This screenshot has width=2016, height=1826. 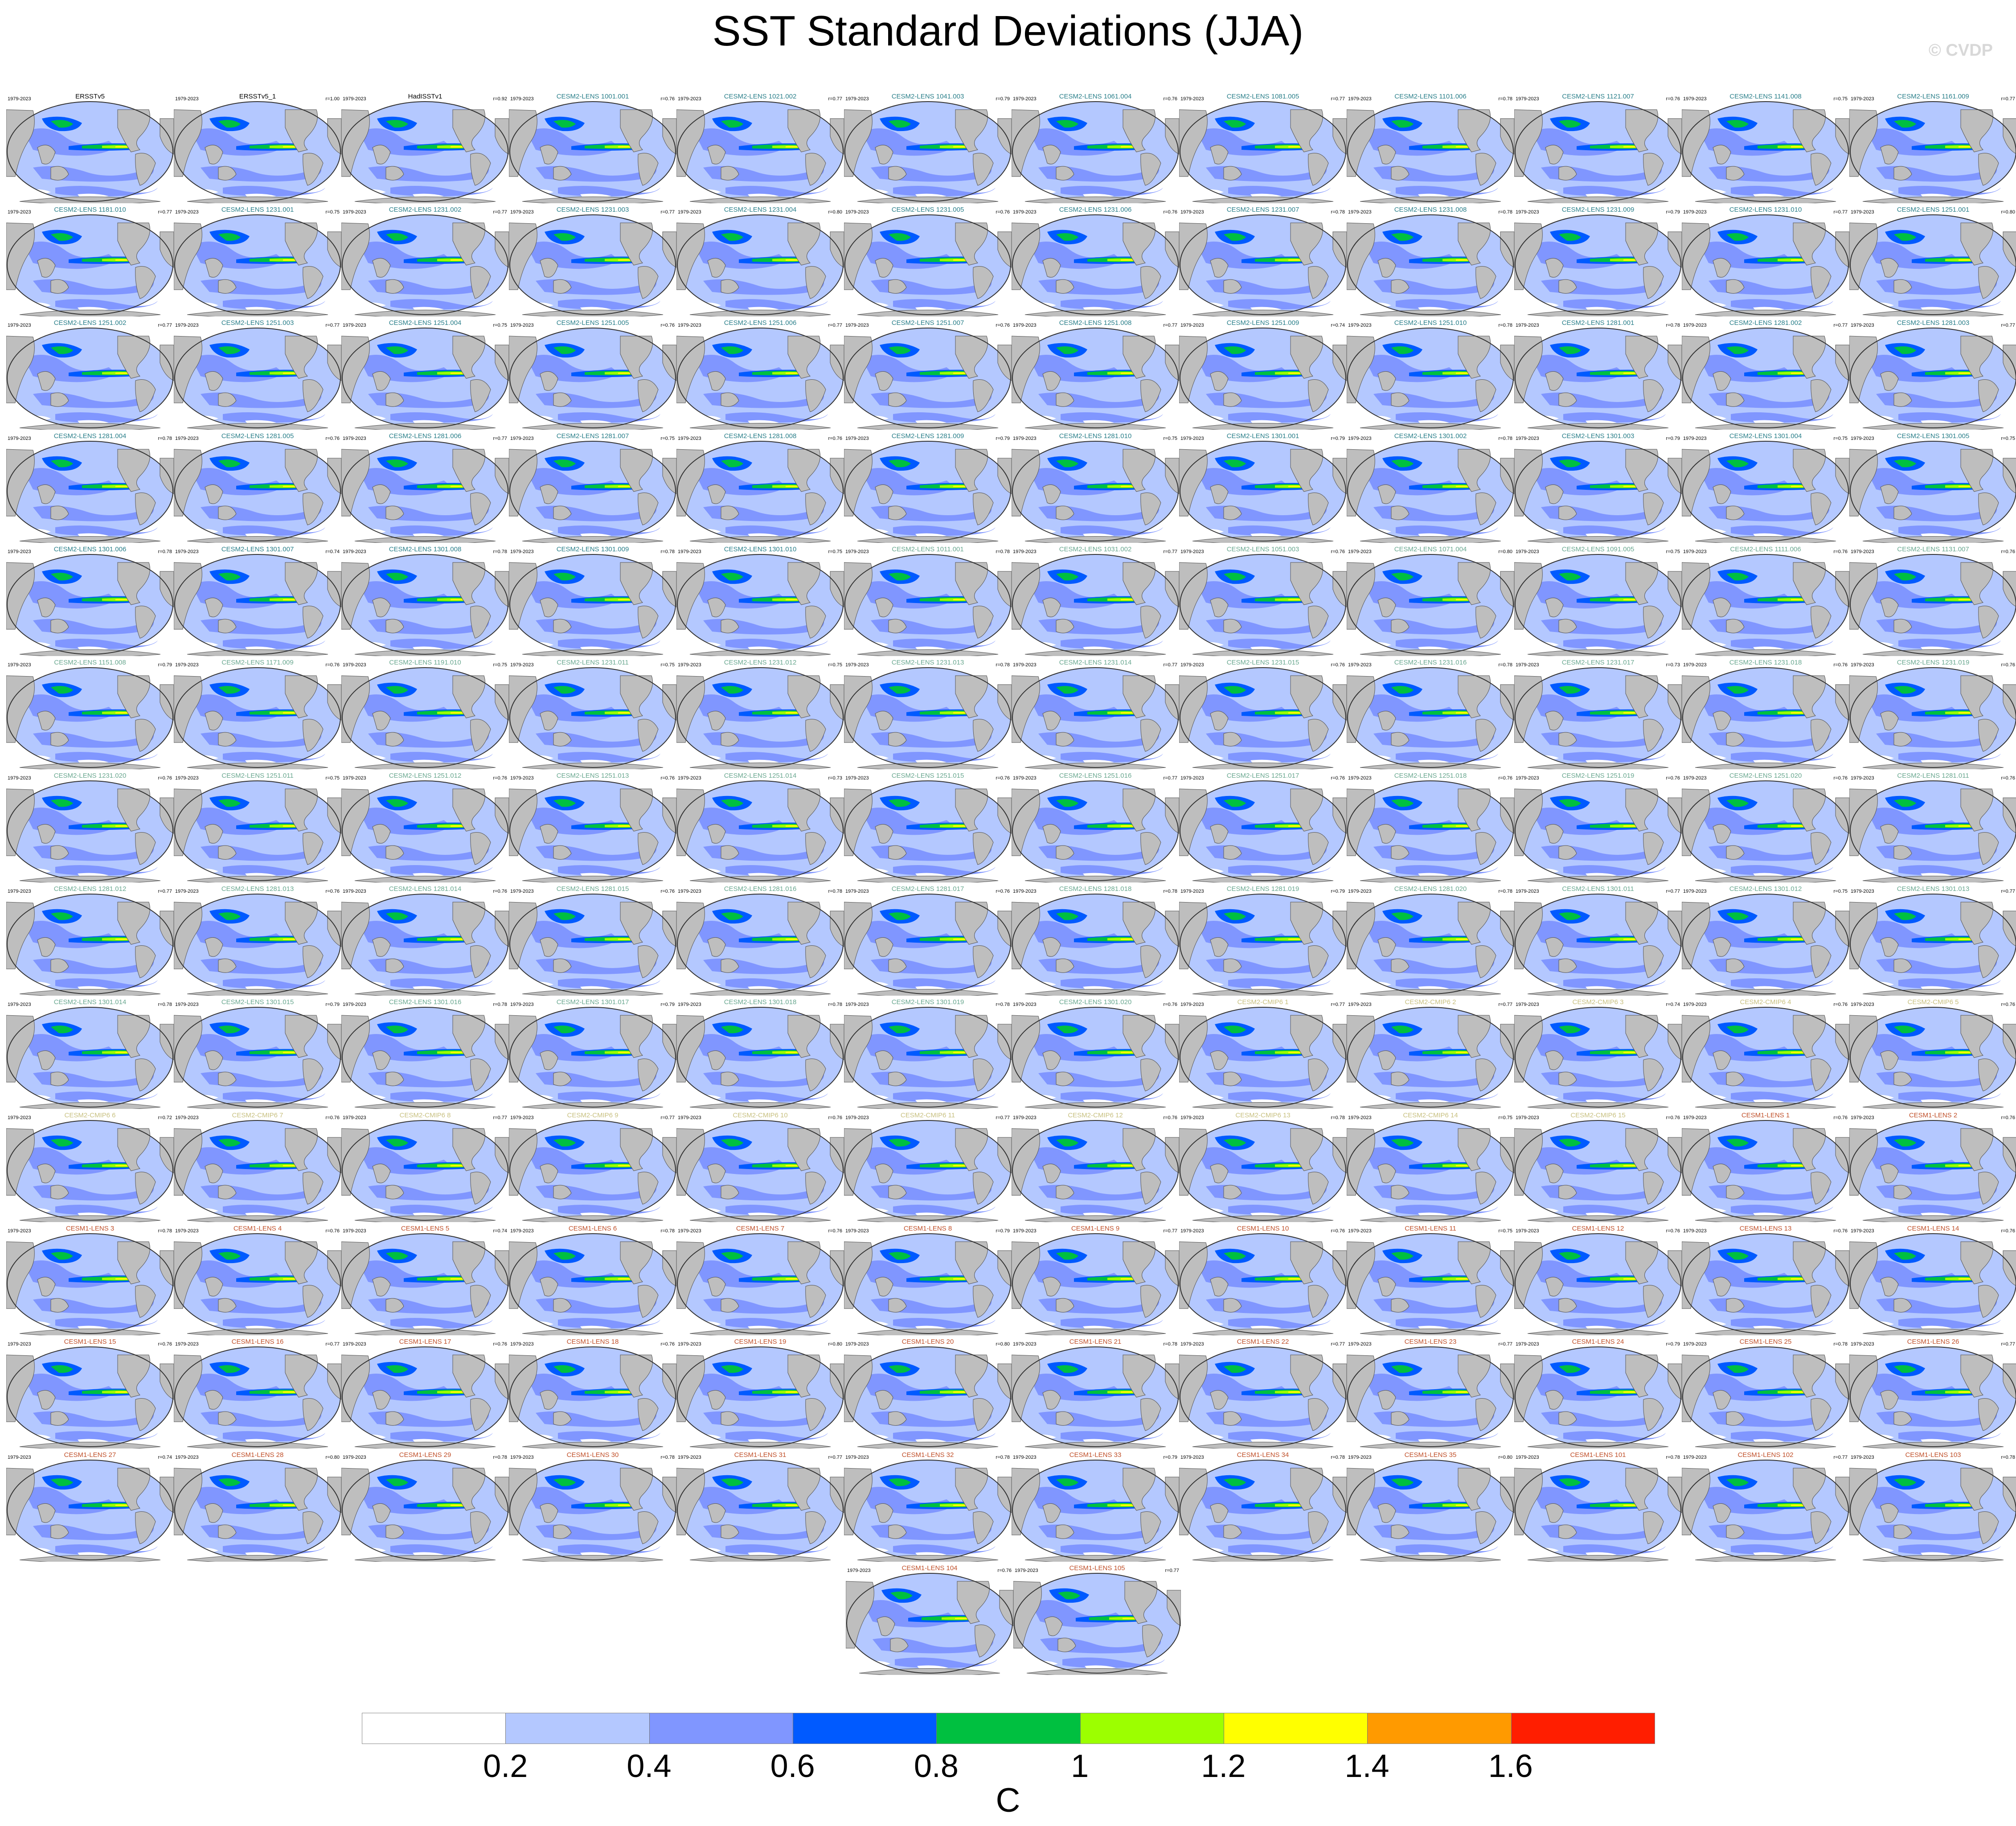 What do you see at coordinates (760, 488) in the screenshot?
I see `map-panel: CESM2-LENS 1281.008 1979-2023 r=0.76` at bounding box center [760, 488].